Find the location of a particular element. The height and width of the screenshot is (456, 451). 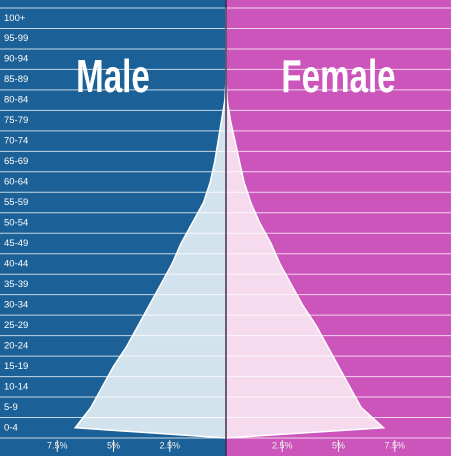

age-label: 60-64 is located at coordinates (16, 182).